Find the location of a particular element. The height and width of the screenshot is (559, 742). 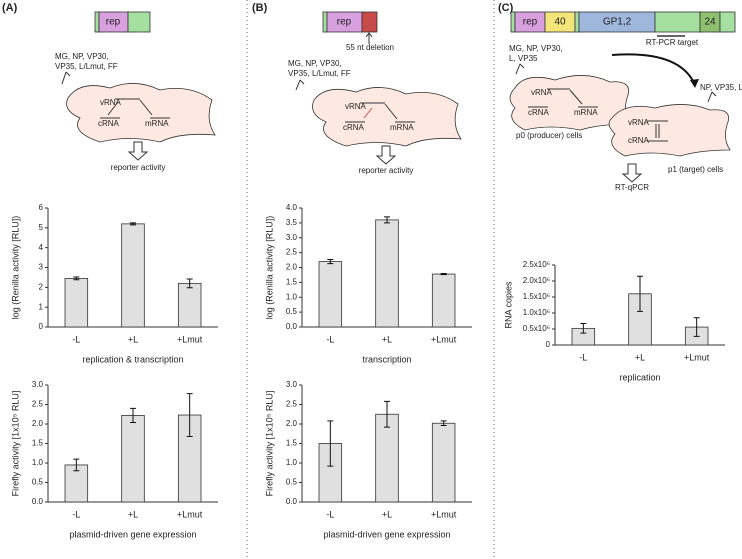

segment-label: 40 is located at coordinates (560, 22).